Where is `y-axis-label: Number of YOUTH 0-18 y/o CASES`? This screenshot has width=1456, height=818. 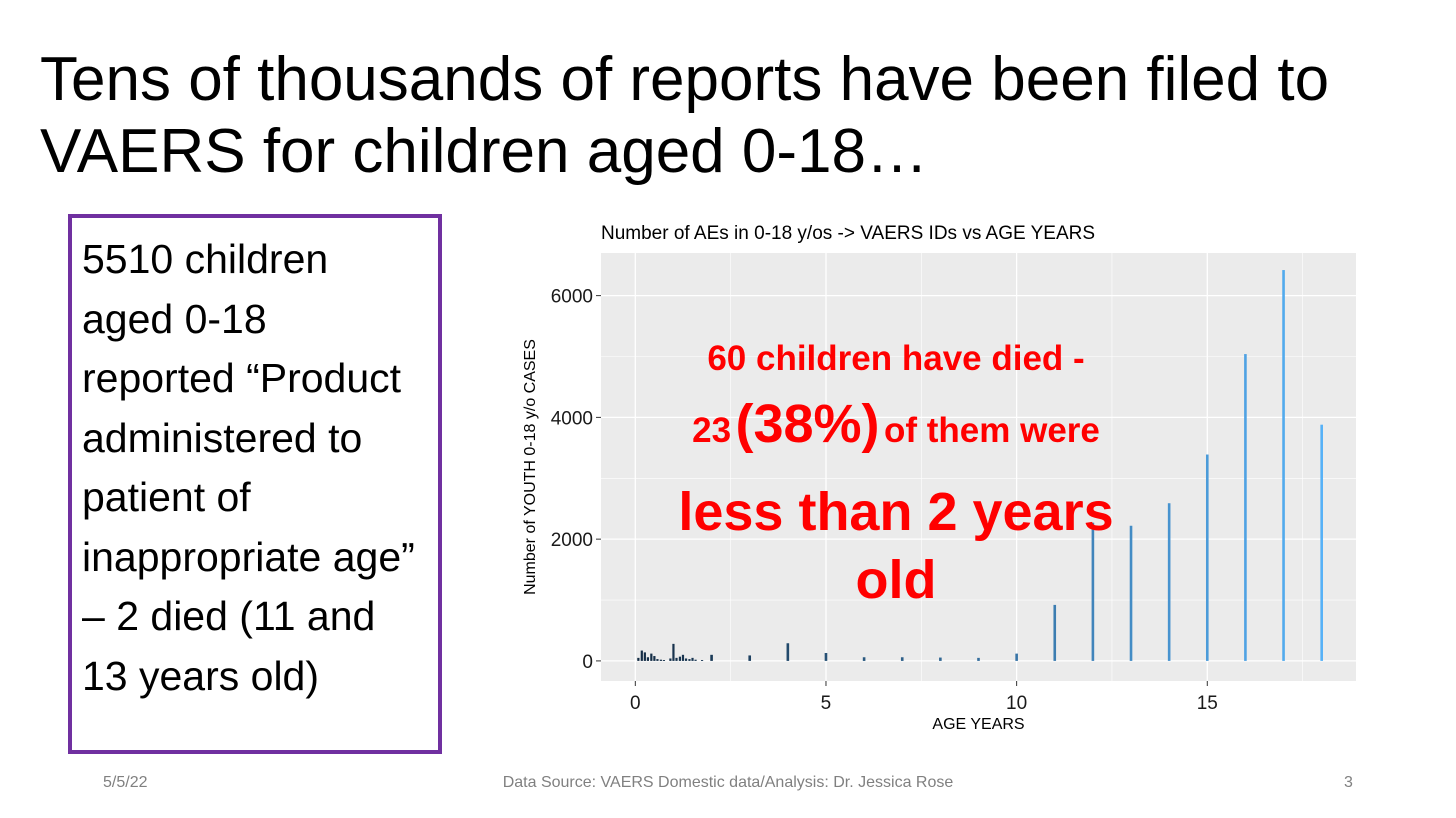 y-axis-label: Number of YOUTH 0-18 y/o CASES is located at coordinates (530, 467).